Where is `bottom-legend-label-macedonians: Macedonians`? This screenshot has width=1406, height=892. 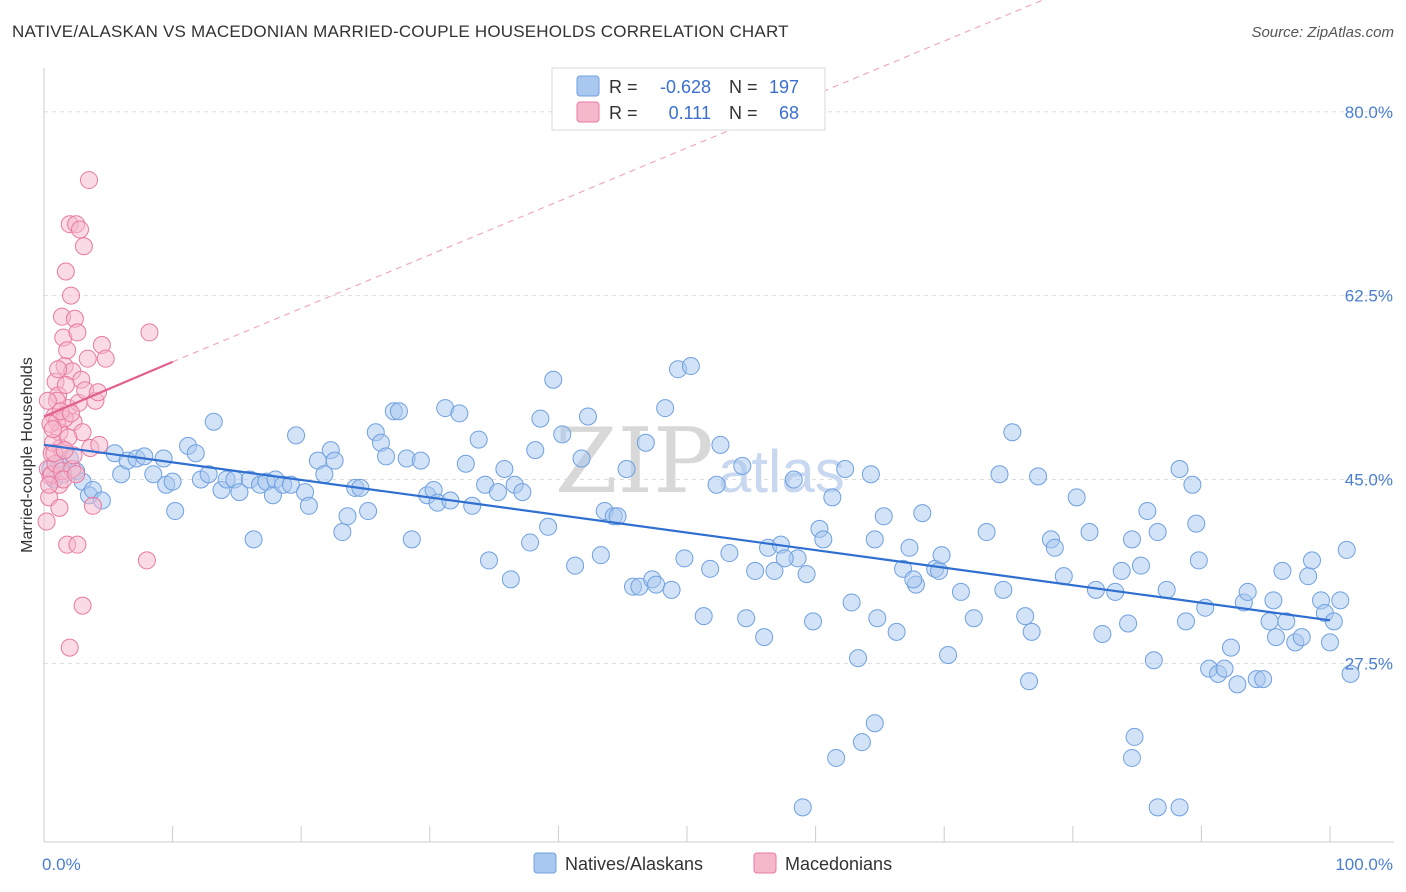 bottom-legend-label-macedonians: Macedonians is located at coordinates (838, 864).